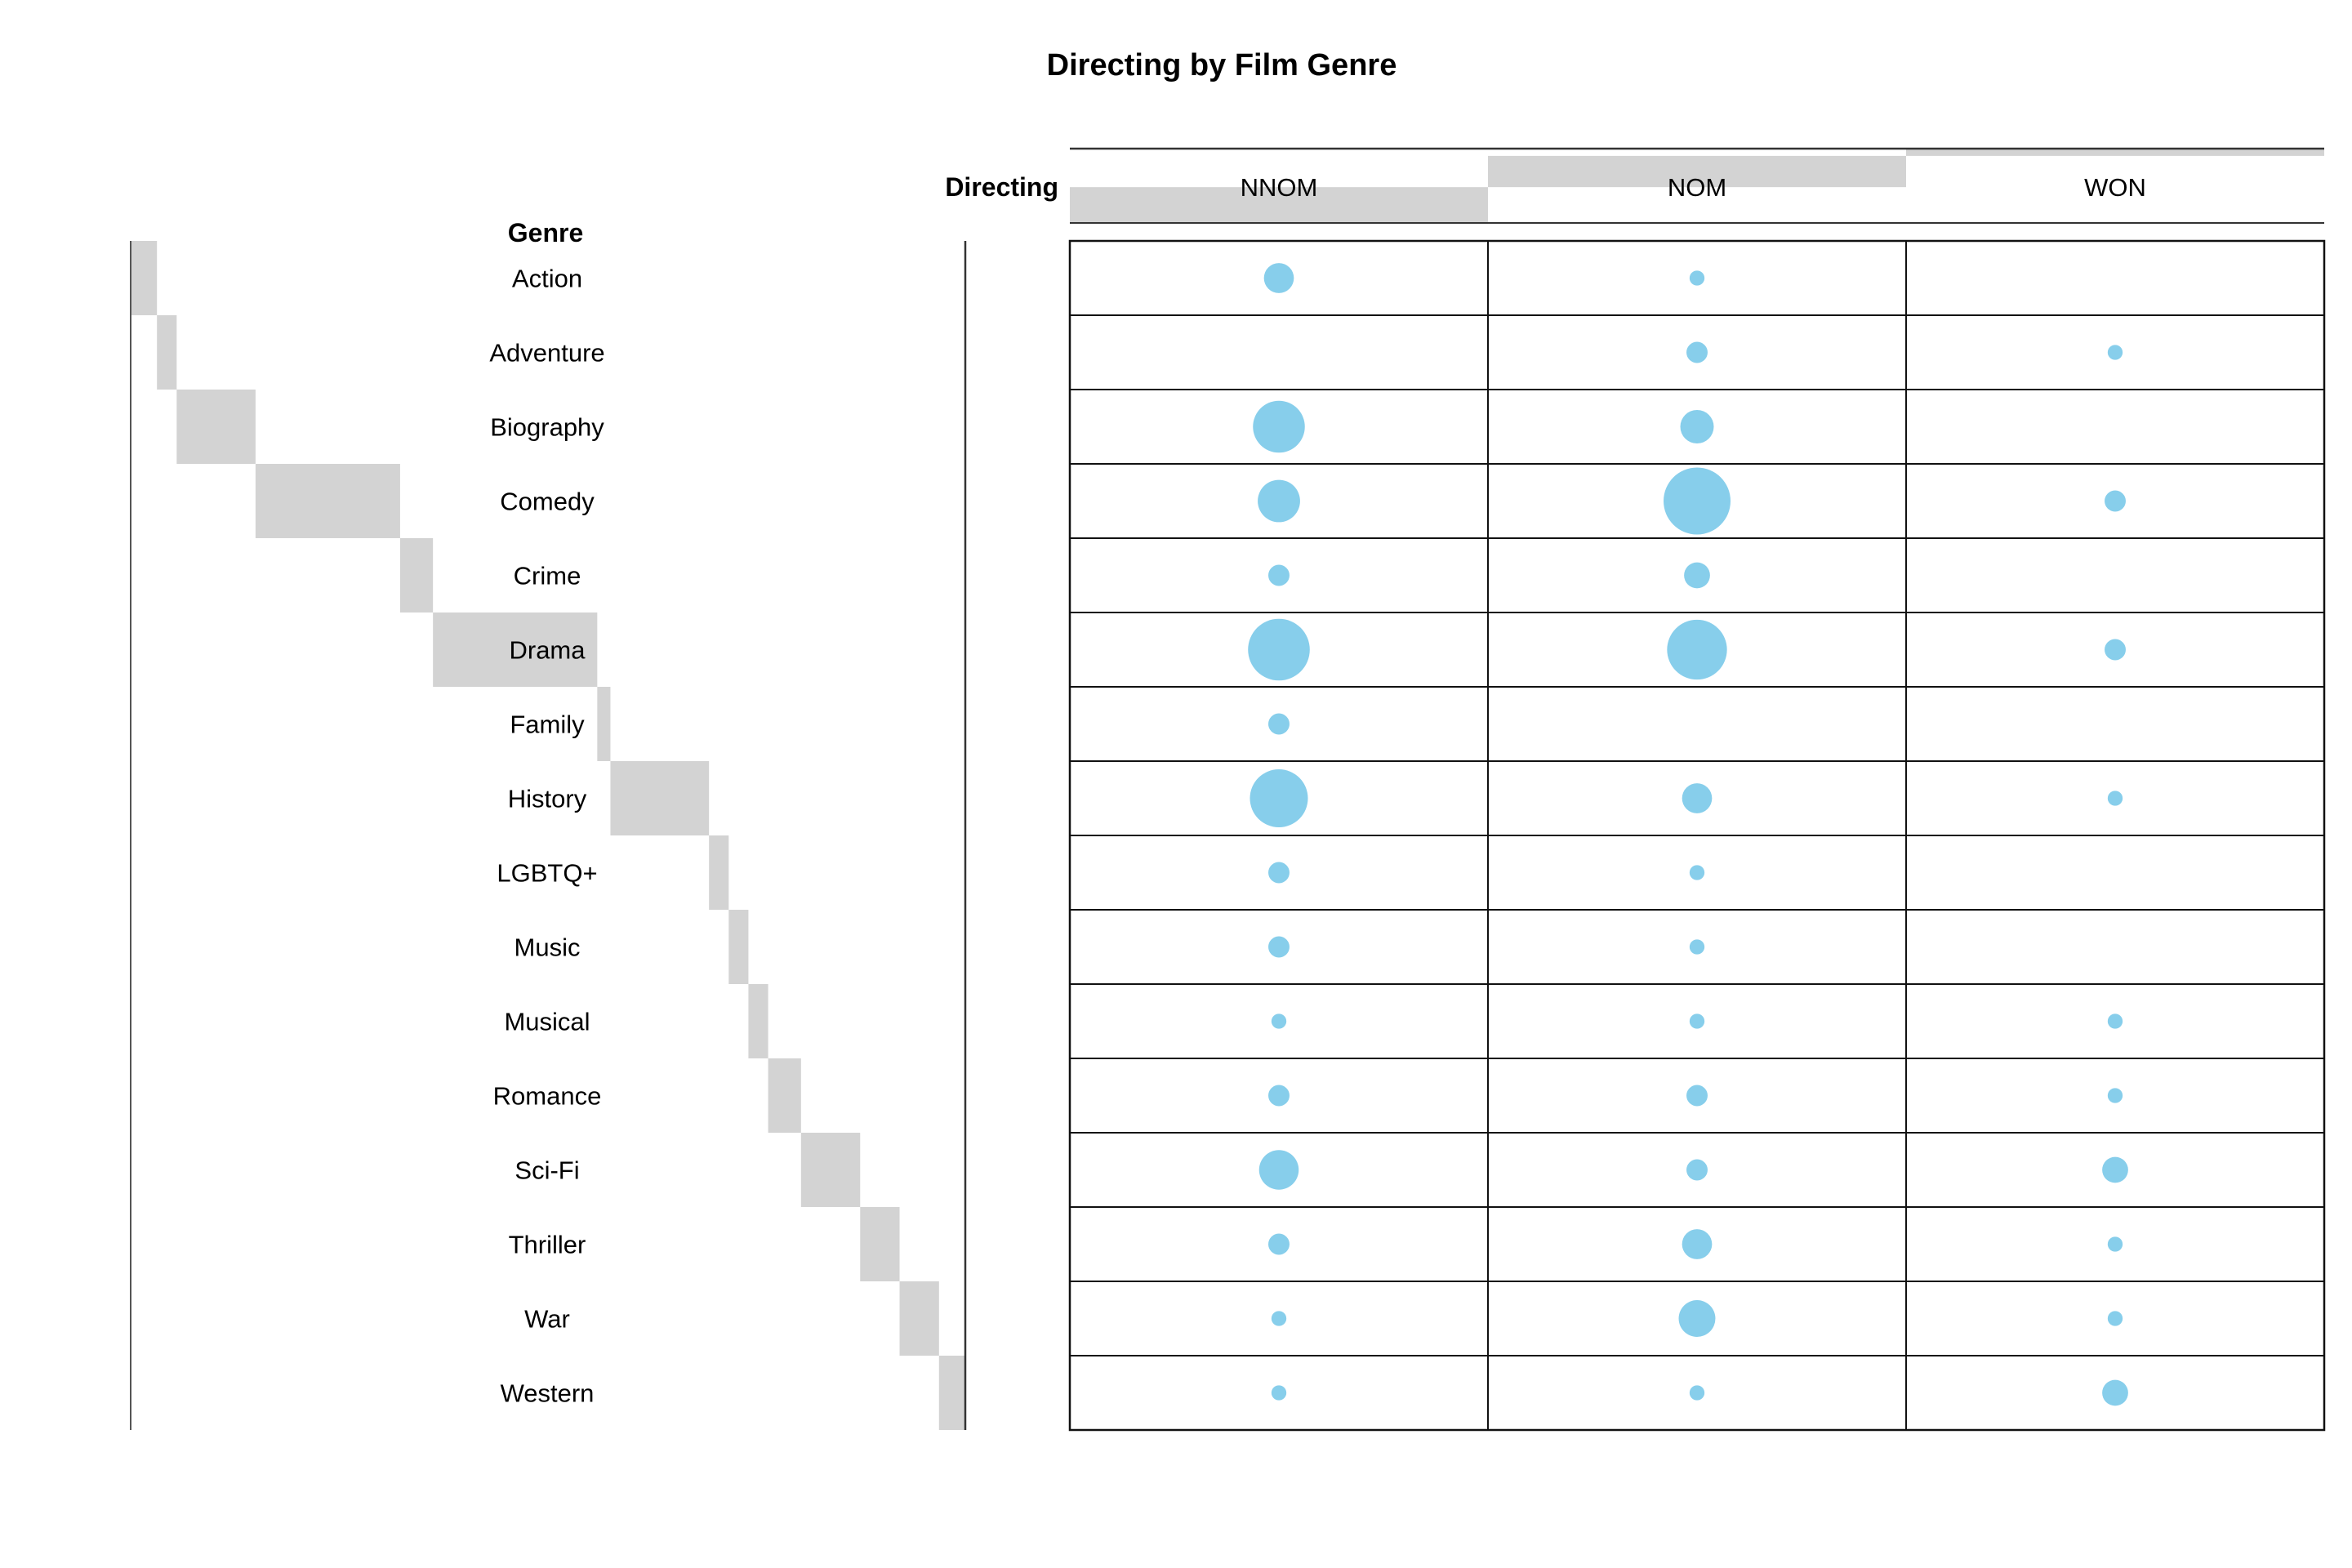 Image resolution: width=2352 pixels, height=1568 pixels. Describe the element at coordinates (604, 724) in the screenshot. I see `row-marginal-bar-family` at that location.